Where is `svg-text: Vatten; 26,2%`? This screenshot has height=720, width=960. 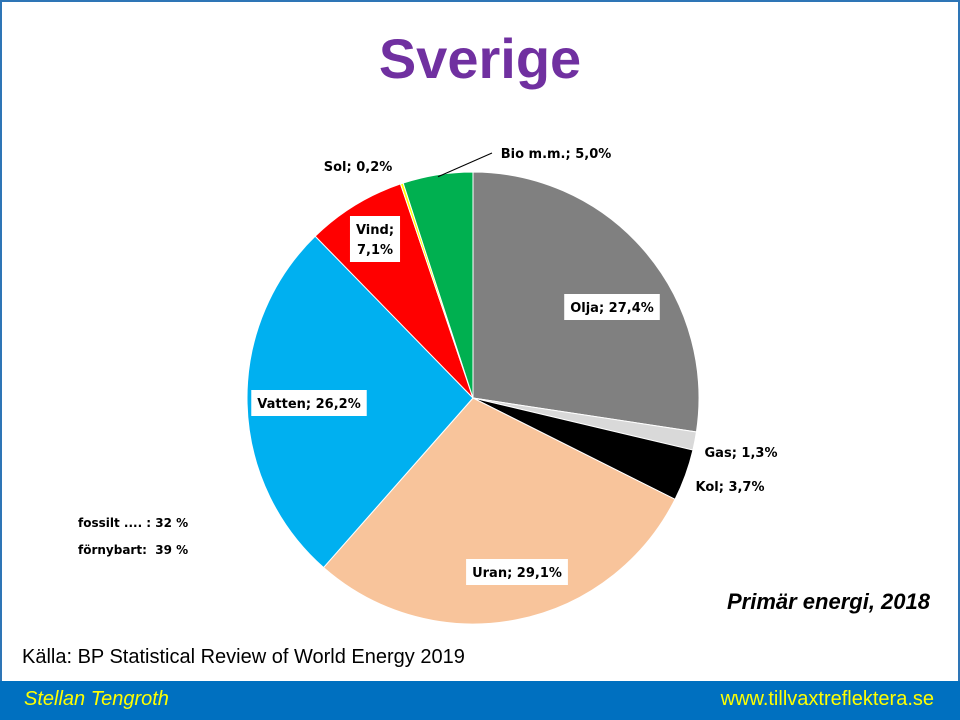
svg-text: Vatten; 26,2% is located at coordinates (308, 404).